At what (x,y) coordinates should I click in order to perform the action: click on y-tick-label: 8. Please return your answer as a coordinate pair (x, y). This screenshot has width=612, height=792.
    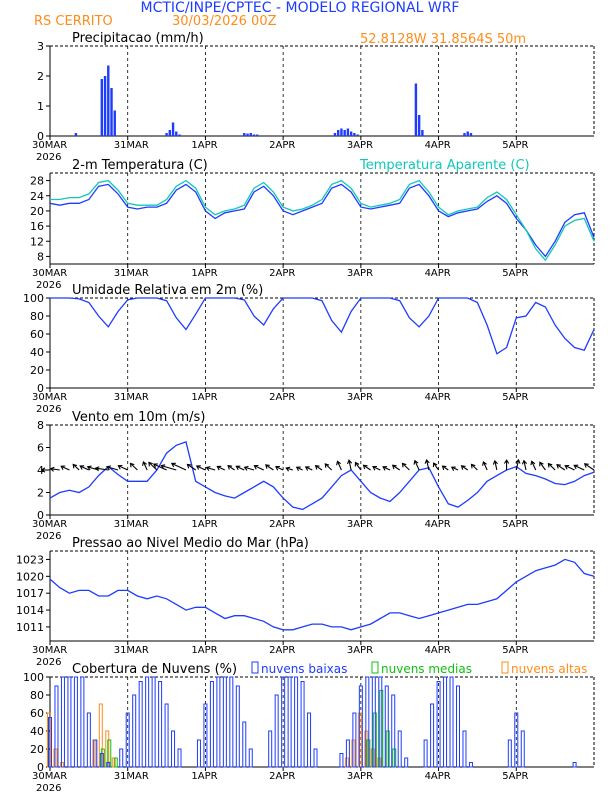
    Looking at the image, I should click on (40, 256).